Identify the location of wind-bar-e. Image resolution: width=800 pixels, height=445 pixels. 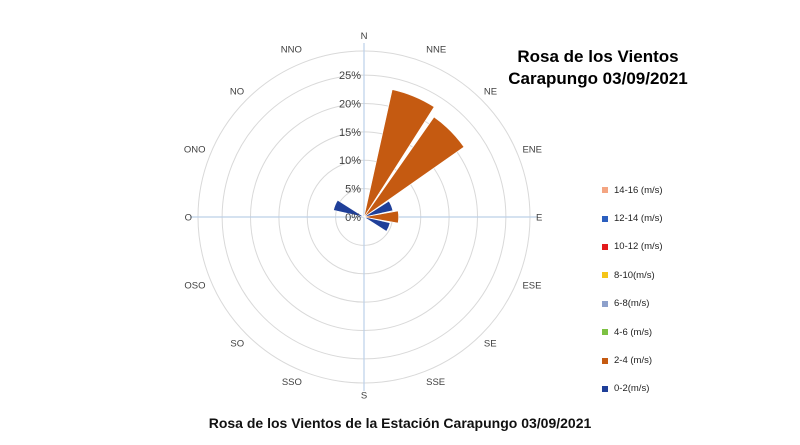
(381, 217).